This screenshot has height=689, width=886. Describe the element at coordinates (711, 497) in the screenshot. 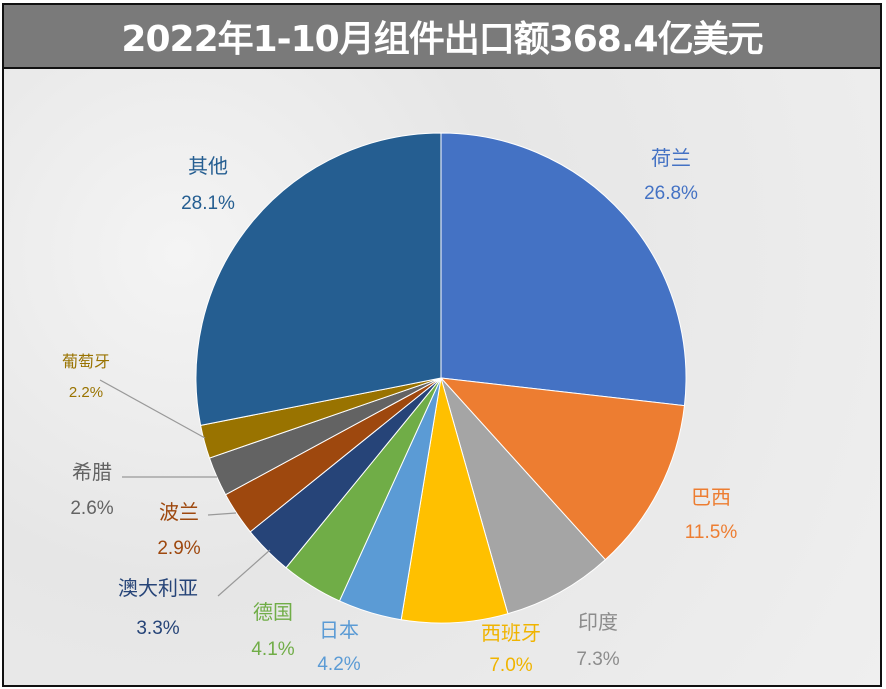

I see `slice-label: 巴西` at that location.